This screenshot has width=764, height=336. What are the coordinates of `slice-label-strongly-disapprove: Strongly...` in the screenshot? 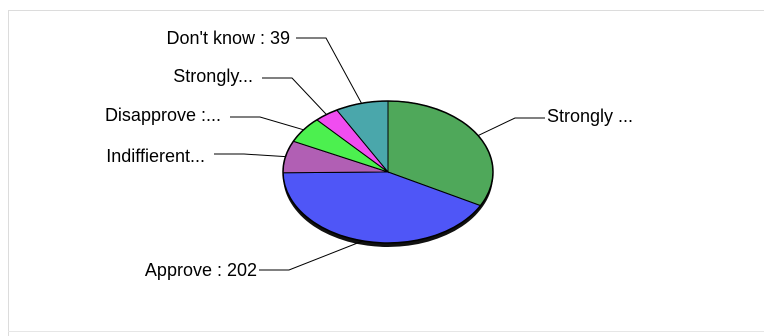 It's located at (213, 76).